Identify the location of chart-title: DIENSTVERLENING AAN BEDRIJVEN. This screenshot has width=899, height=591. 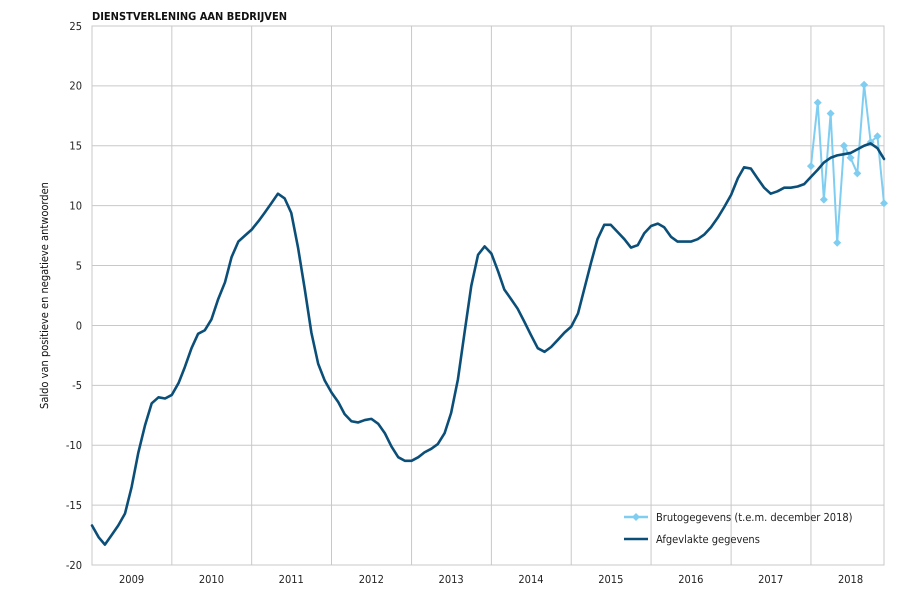
(189, 16).